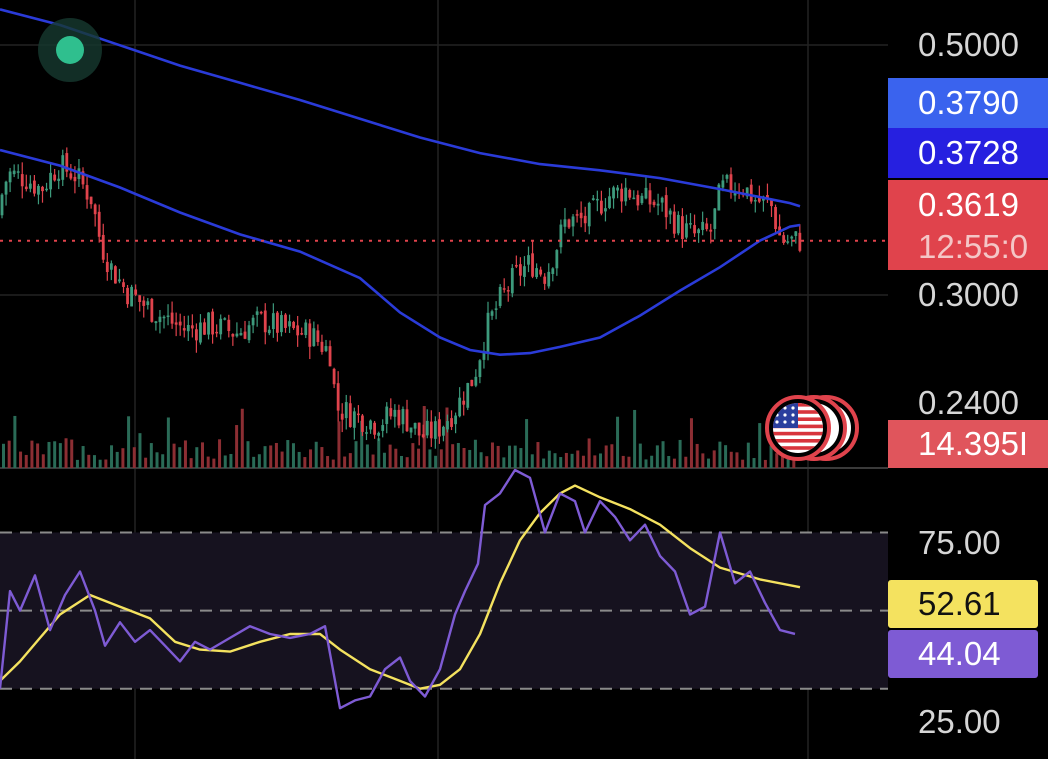 The image size is (1048, 759). I want to click on rsi-axis: 75.00 25.00, so click(959, 632).